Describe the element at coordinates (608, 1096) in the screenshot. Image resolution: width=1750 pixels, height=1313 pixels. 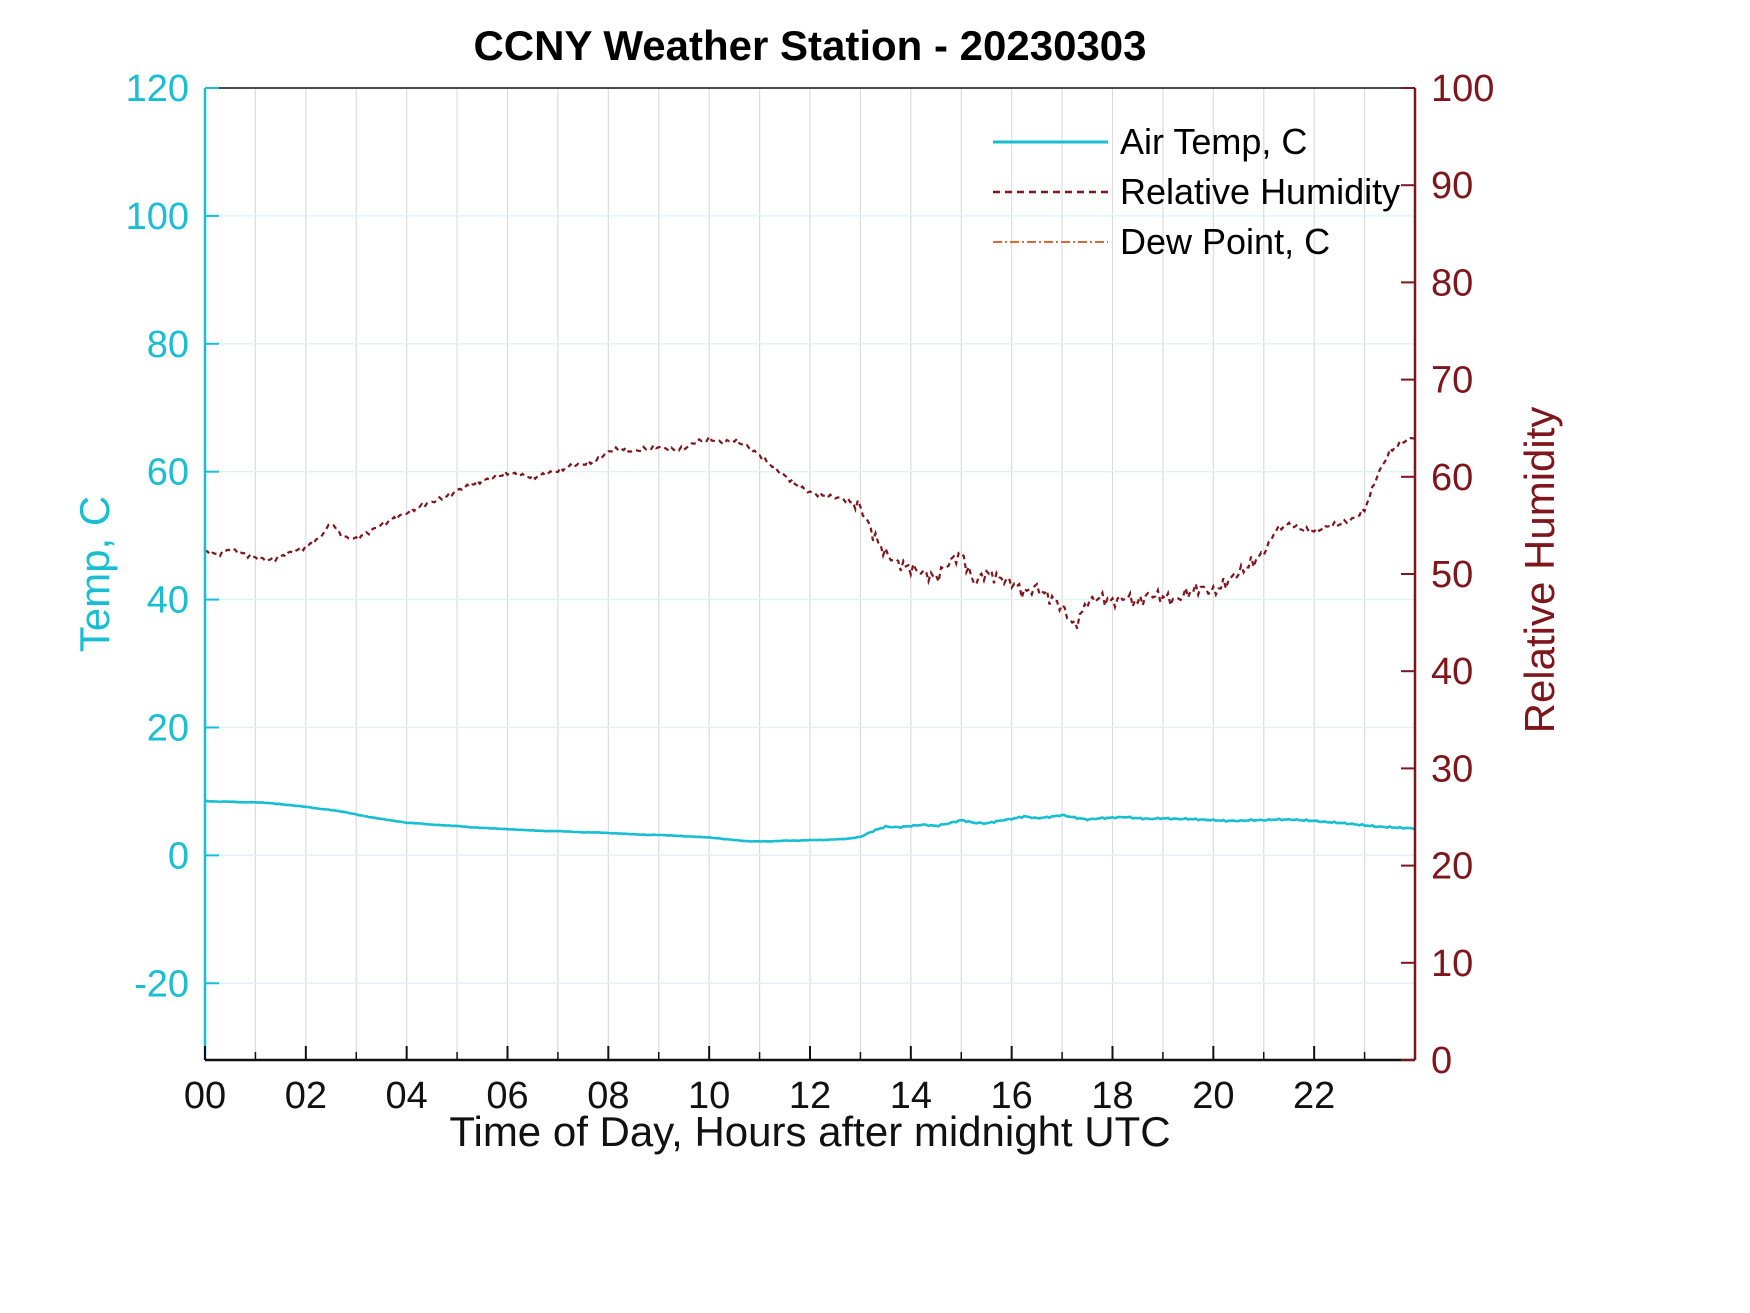
I see `x-tick-label: 08` at that location.